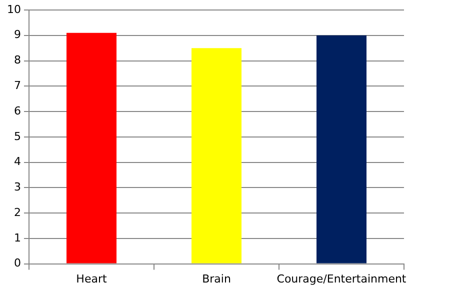 This screenshot has width=459, height=291. I want to click on x-tick-label: Courage/Entertainment, so click(341, 279).